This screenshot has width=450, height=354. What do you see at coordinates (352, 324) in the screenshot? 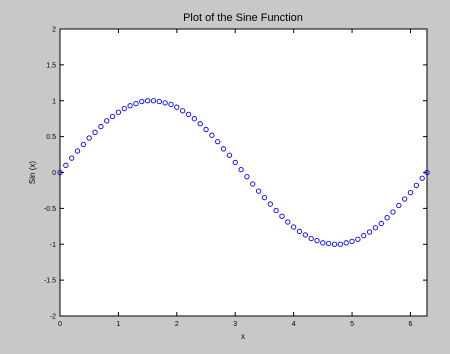
I see `x-tick-label: 5` at bounding box center [352, 324].